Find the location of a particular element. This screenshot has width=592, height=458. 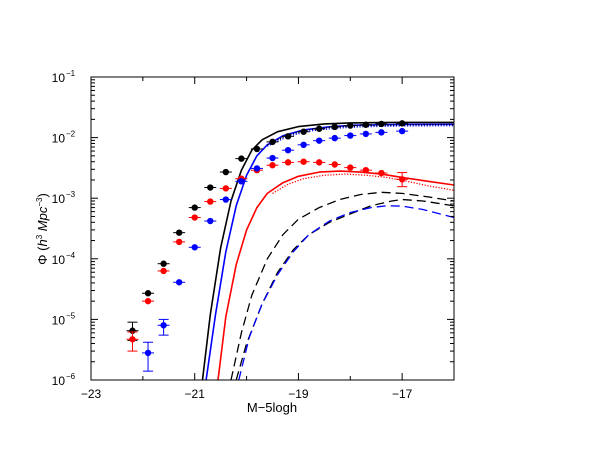

x-tick-label: −23 is located at coordinates (91, 394).